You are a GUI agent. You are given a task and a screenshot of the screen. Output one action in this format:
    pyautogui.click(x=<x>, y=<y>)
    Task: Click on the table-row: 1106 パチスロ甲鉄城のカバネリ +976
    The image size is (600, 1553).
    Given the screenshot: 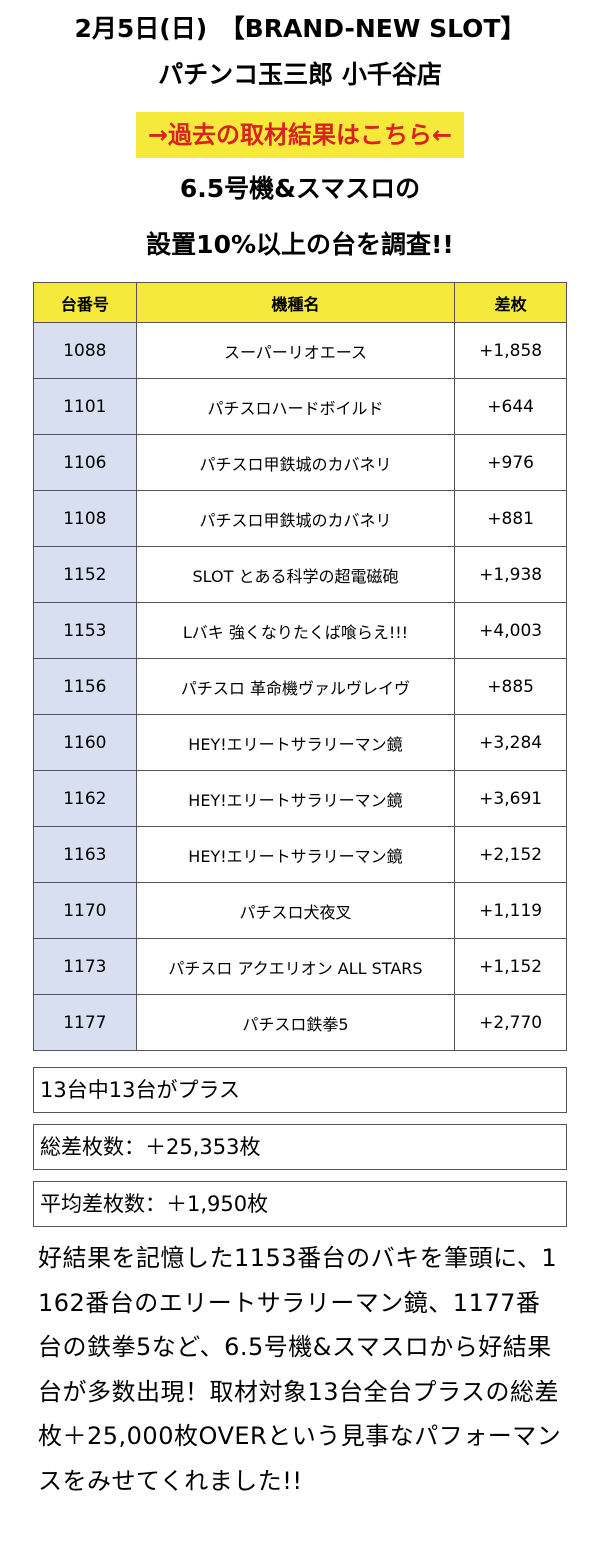 What is the action you would take?
    pyautogui.click(x=300, y=462)
    